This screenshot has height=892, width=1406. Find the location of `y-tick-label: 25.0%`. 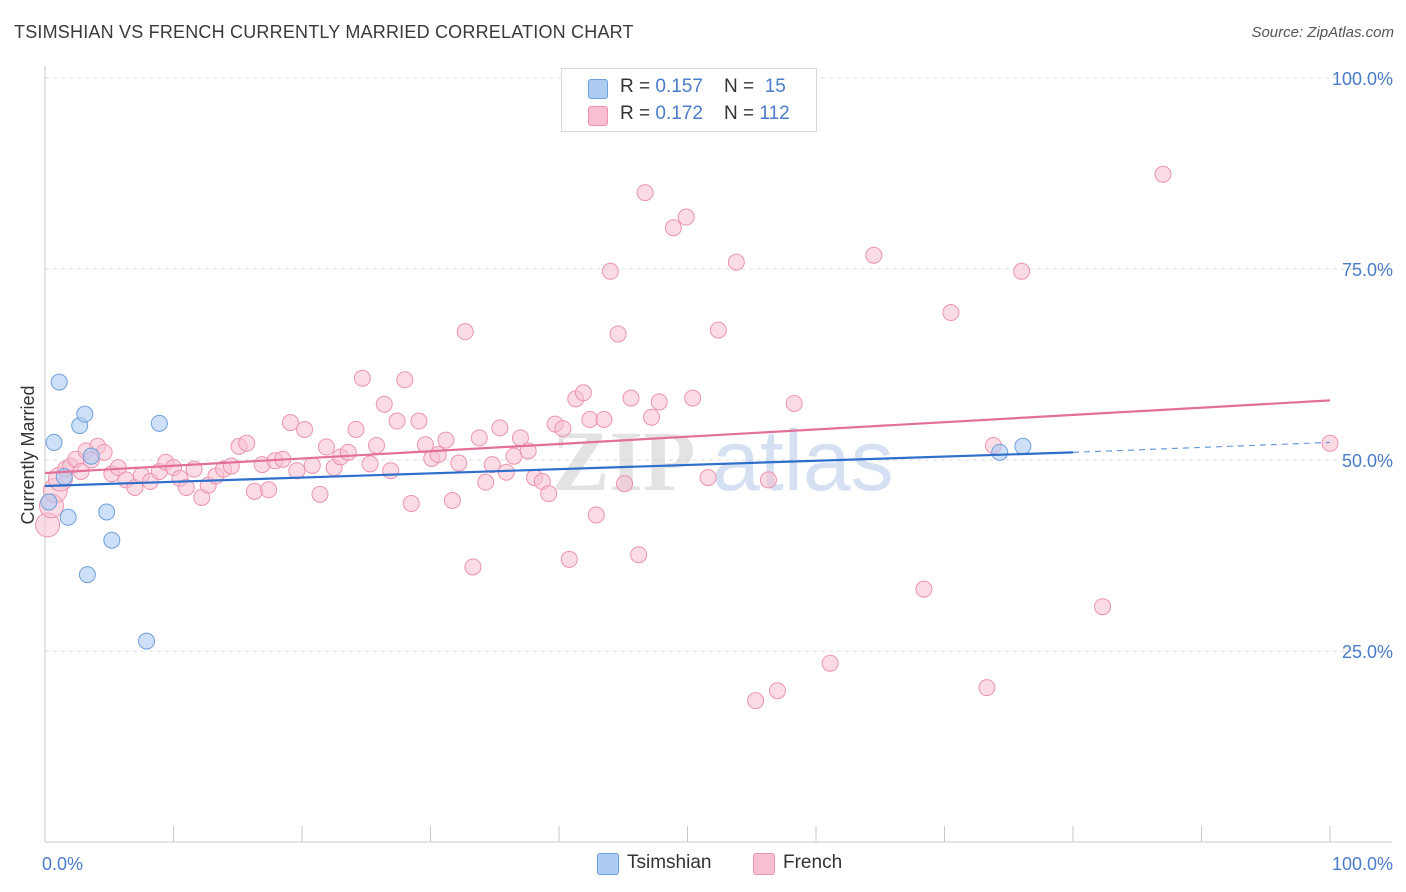

y-tick-label: 25.0% is located at coordinates (1367, 652).